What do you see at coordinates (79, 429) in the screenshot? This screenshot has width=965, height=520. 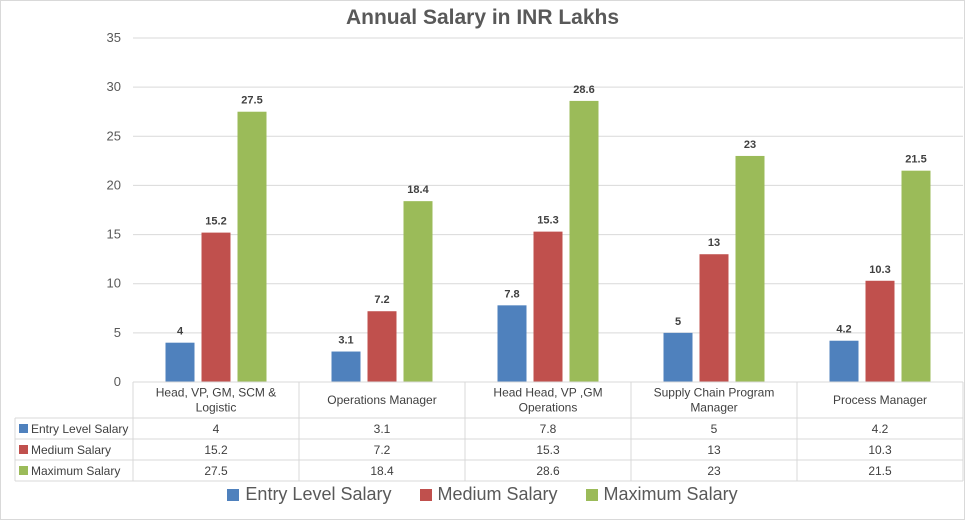 I see `table-row-header: Entry Level Salary` at bounding box center [79, 429].